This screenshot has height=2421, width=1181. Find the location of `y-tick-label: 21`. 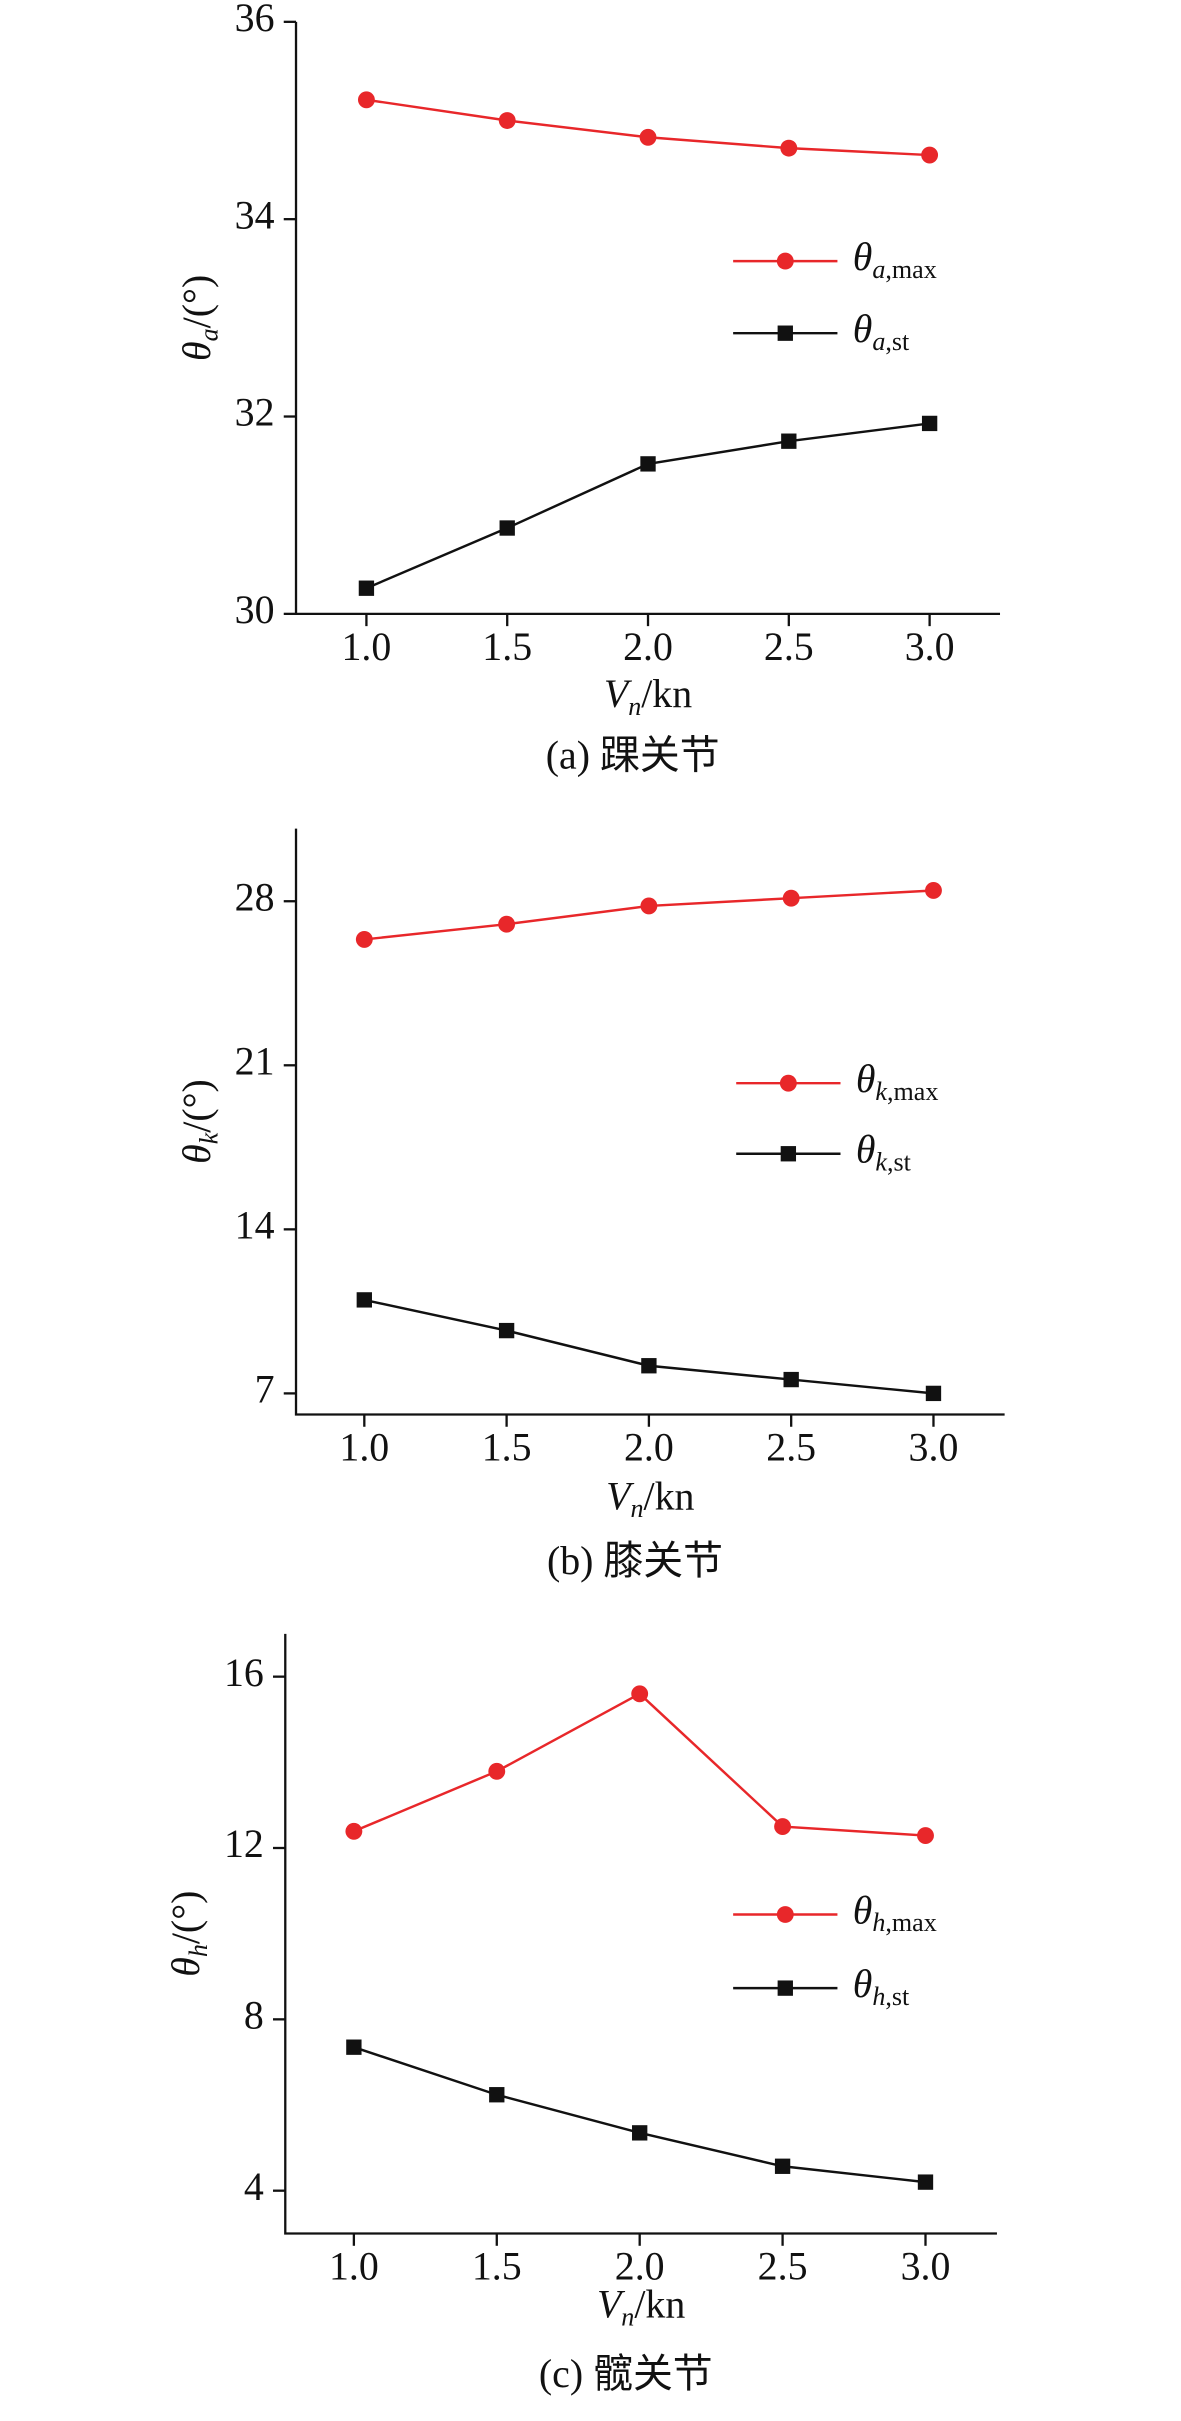

y-tick-label: 21 is located at coordinates (255, 1060).